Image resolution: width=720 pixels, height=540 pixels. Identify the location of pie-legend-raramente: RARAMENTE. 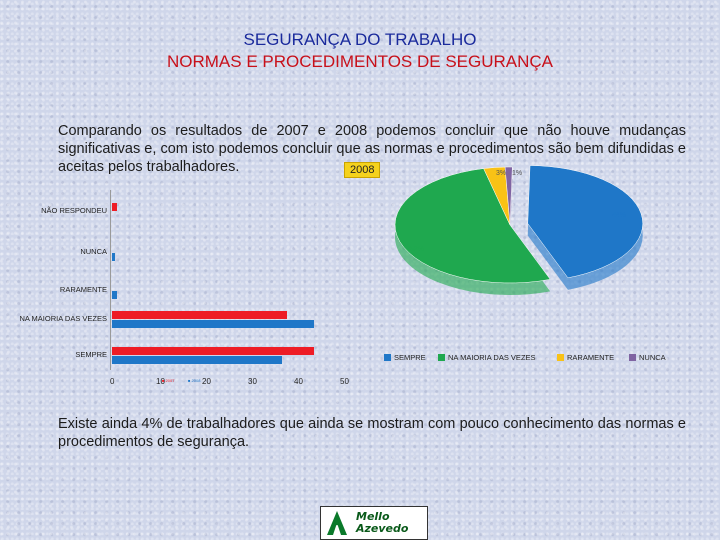
(585, 357).